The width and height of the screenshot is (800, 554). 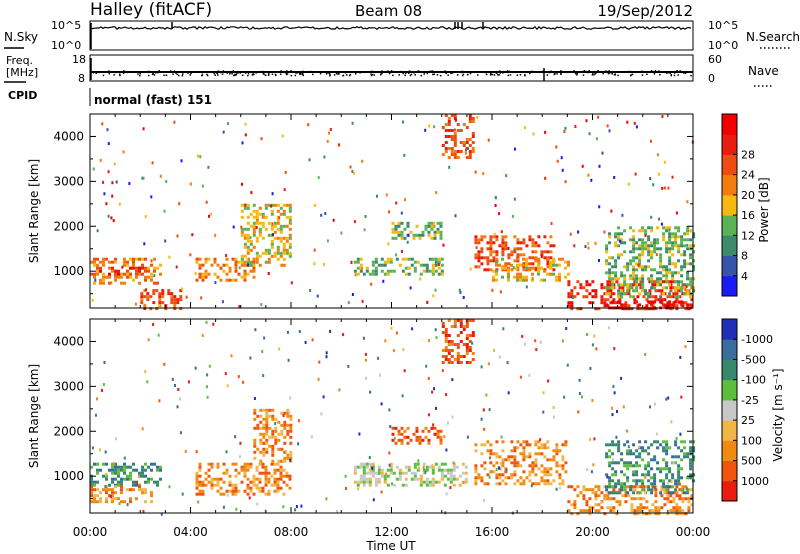 I want to click on power-cbar-segment, so click(x=729, y=225).